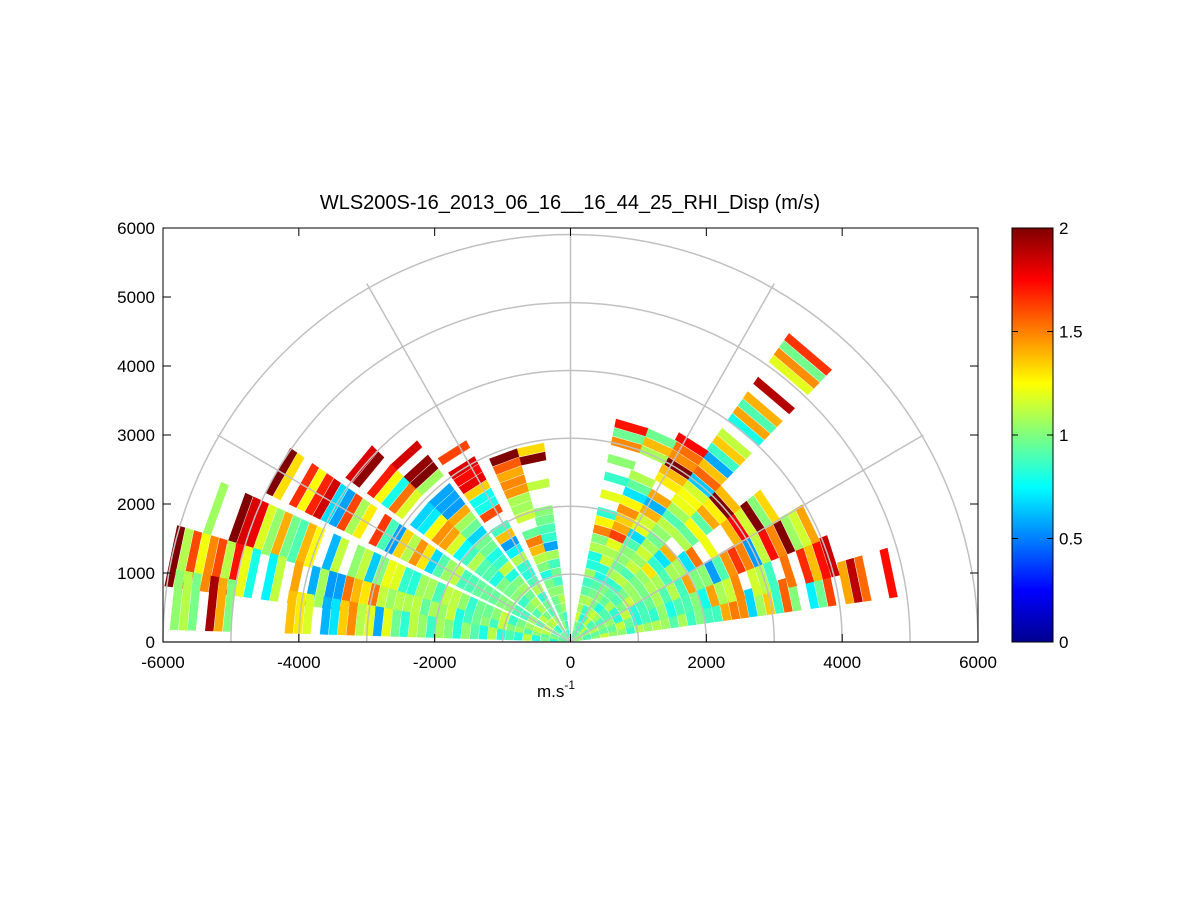  I want to click on x-tick-label: -4000, so click(298, 662).